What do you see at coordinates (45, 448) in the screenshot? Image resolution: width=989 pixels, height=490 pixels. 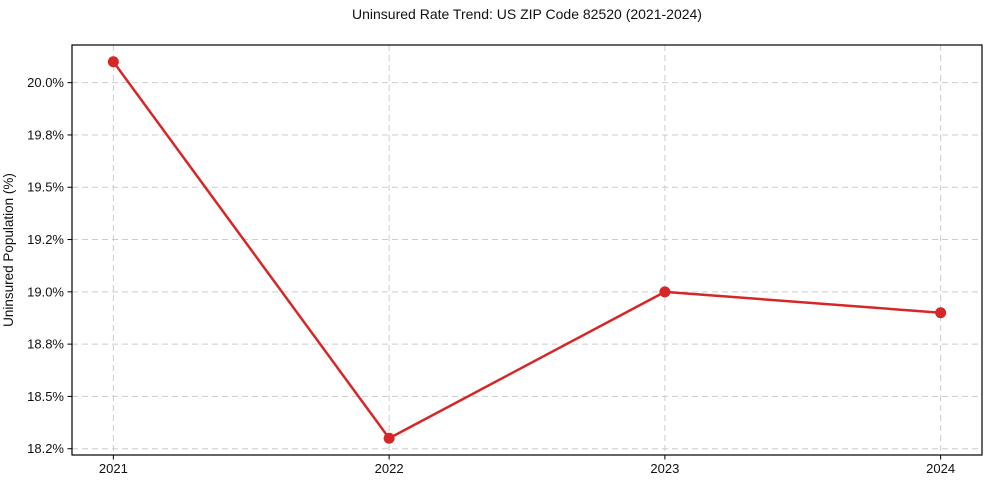 I see `y-tick-label: 18.2%` at bounding box center [45, 448].